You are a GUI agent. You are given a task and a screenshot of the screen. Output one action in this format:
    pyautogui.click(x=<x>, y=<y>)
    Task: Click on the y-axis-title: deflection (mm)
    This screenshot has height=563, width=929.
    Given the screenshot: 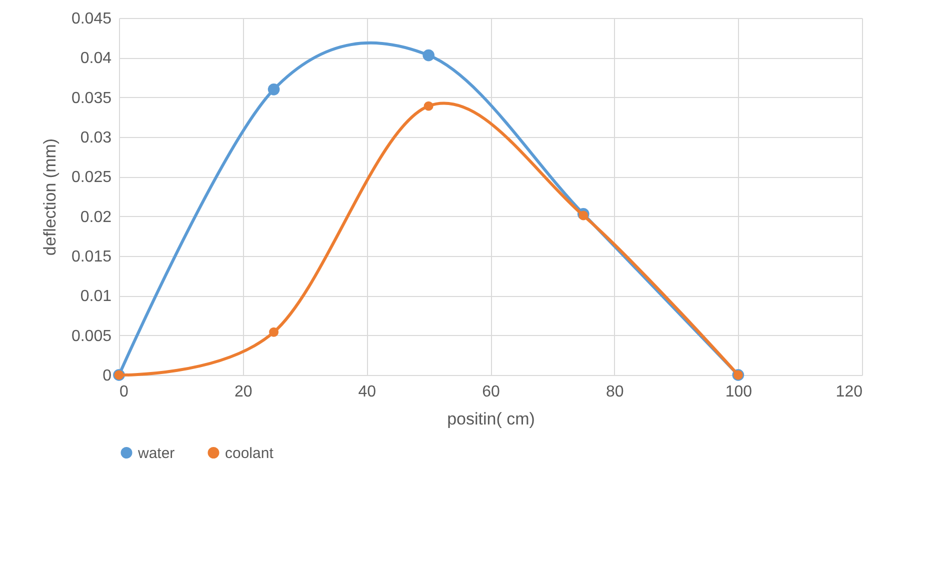 What is the action you would take?
    pyautogui.click(x=50, y=197)
    